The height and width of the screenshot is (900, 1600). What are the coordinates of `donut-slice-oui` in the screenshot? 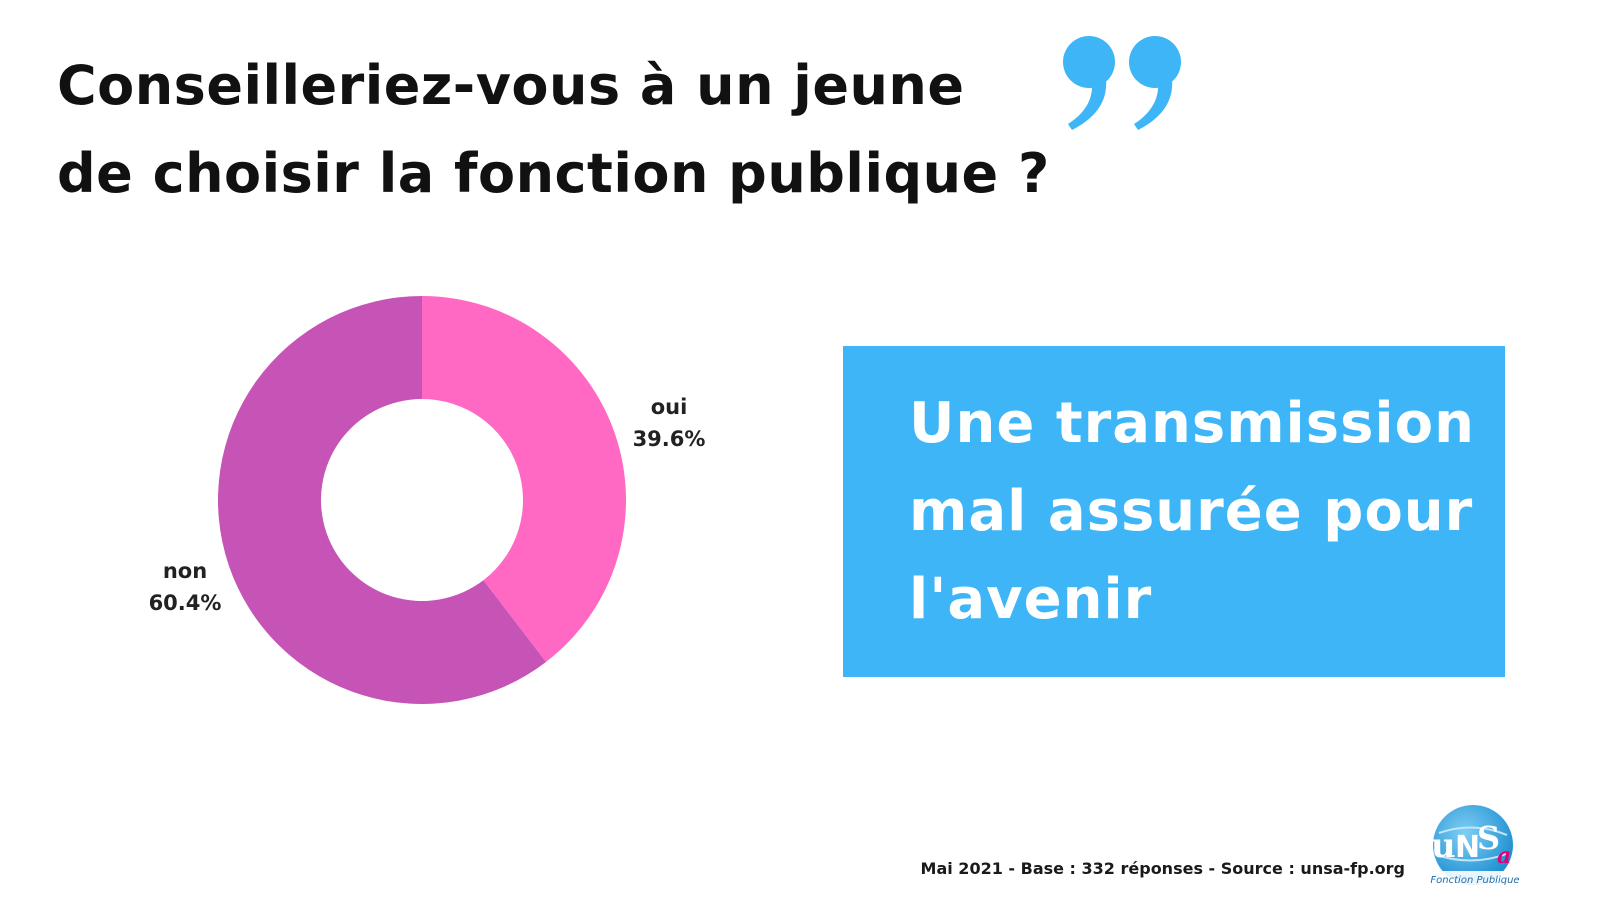 It's located at (524, 479).